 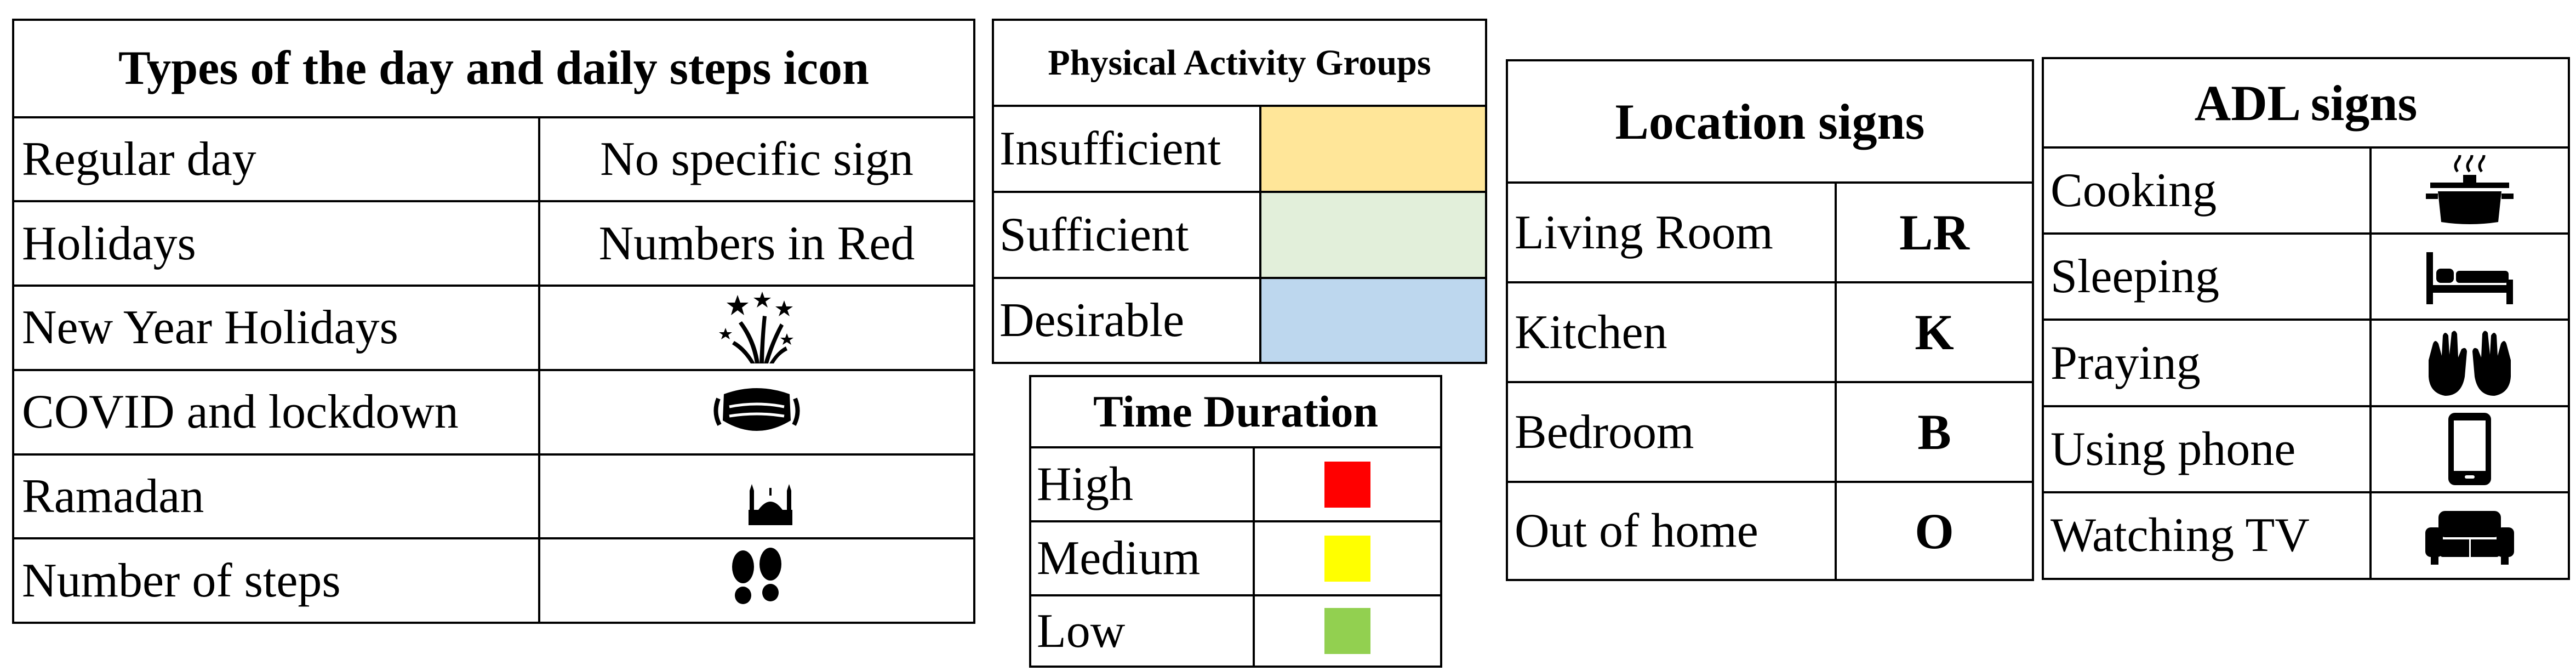 I want to click on day-types-title: Types of the day and daily steps icon, so click(x=494, y=69).